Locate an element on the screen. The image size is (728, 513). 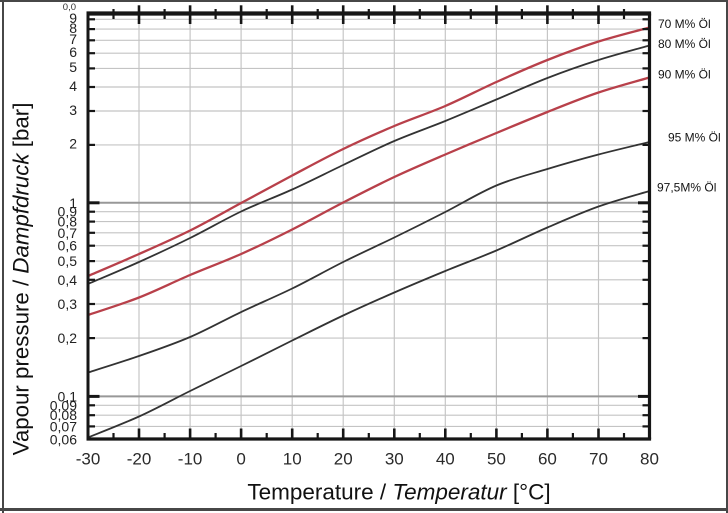
svg-text: -30 is located at coordinates (88, 459).